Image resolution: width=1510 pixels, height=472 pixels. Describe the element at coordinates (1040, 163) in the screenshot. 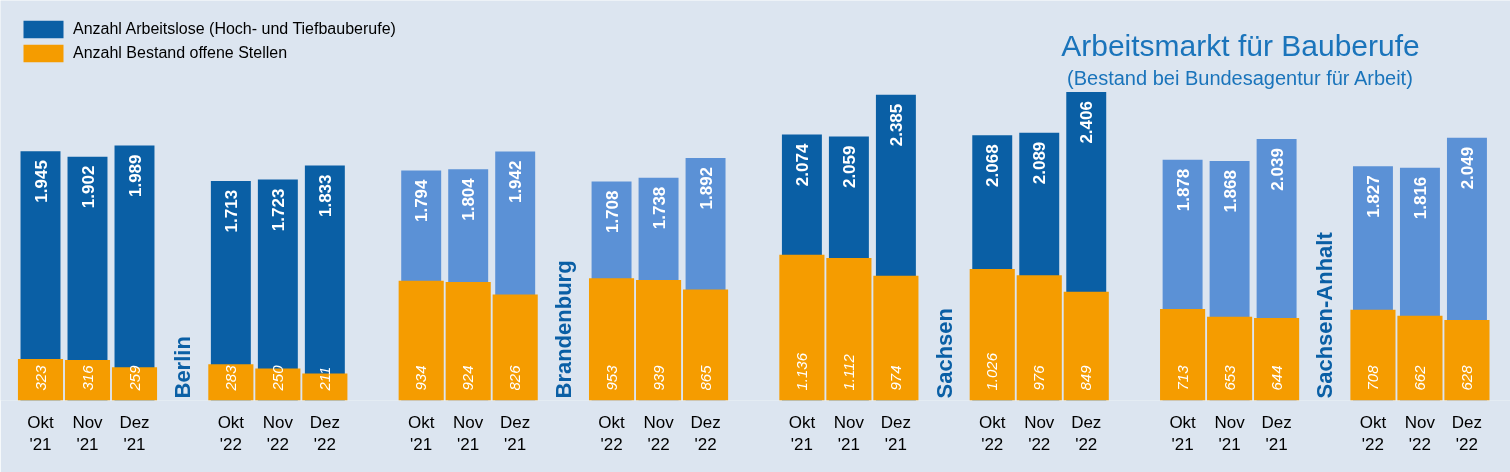

I see `data-label: 2.089` at that location.